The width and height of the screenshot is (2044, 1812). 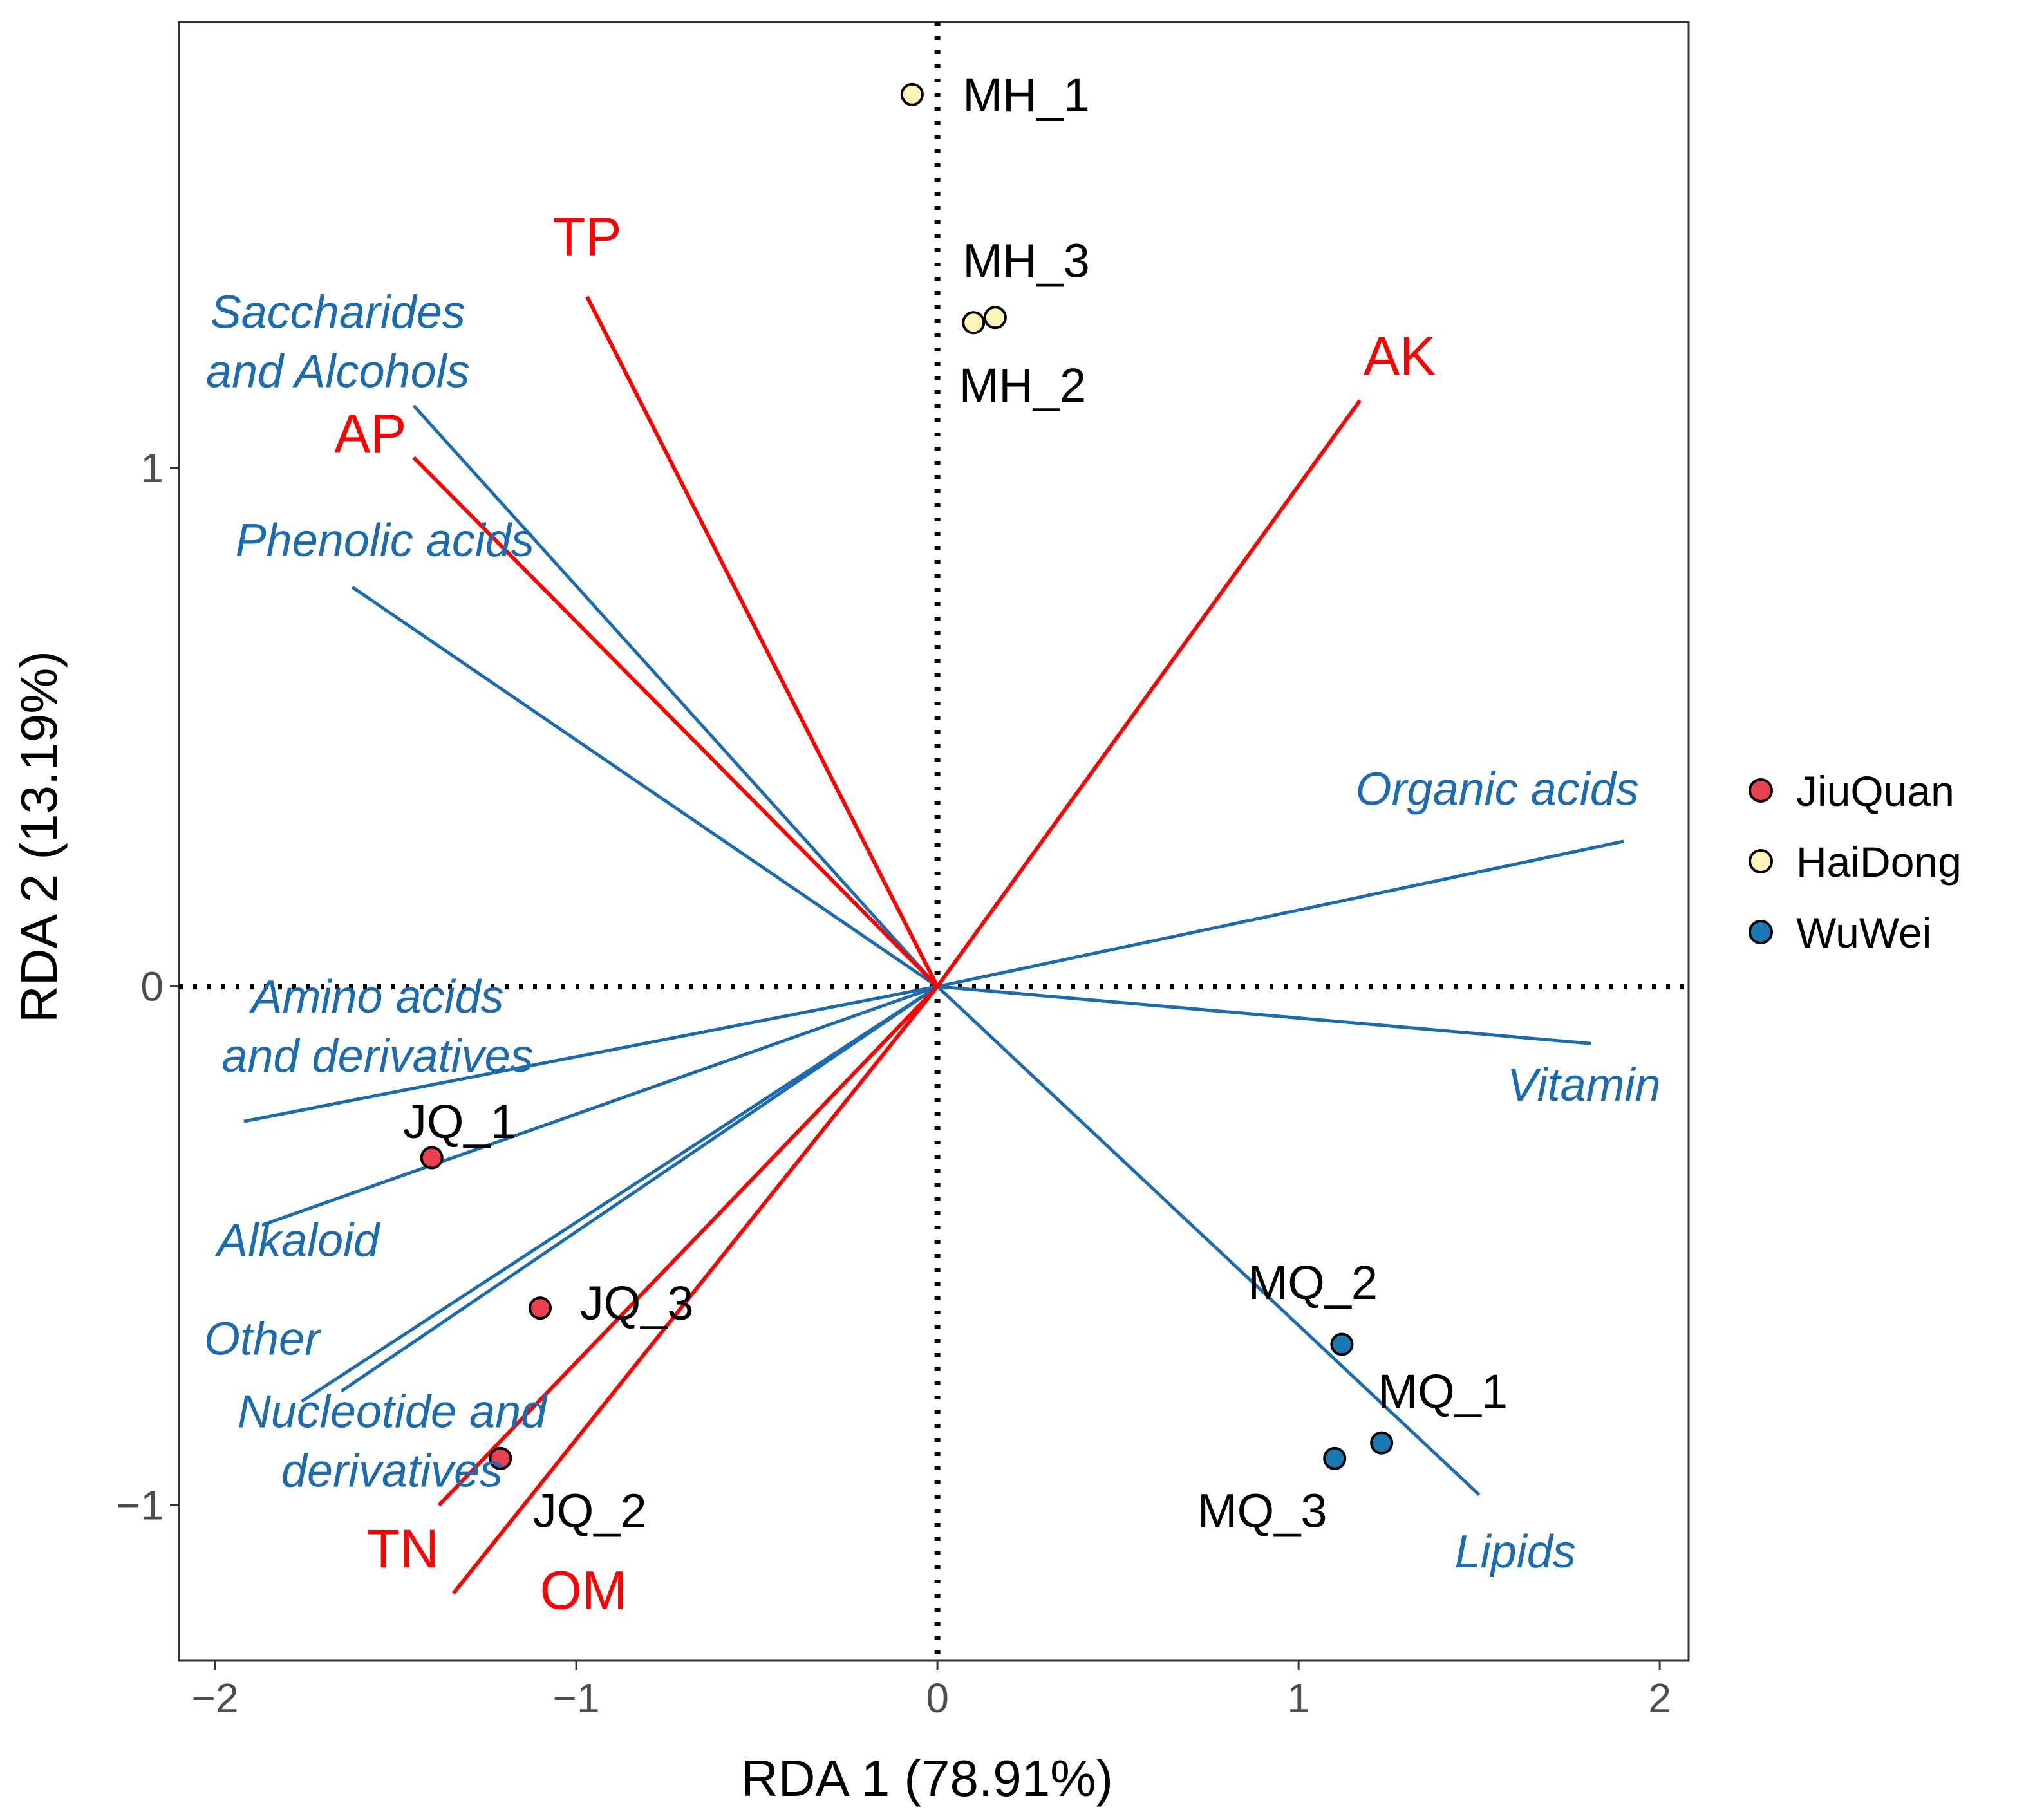 I want to click on legend-swatch-wuwei, so click(x=1761, y=932).